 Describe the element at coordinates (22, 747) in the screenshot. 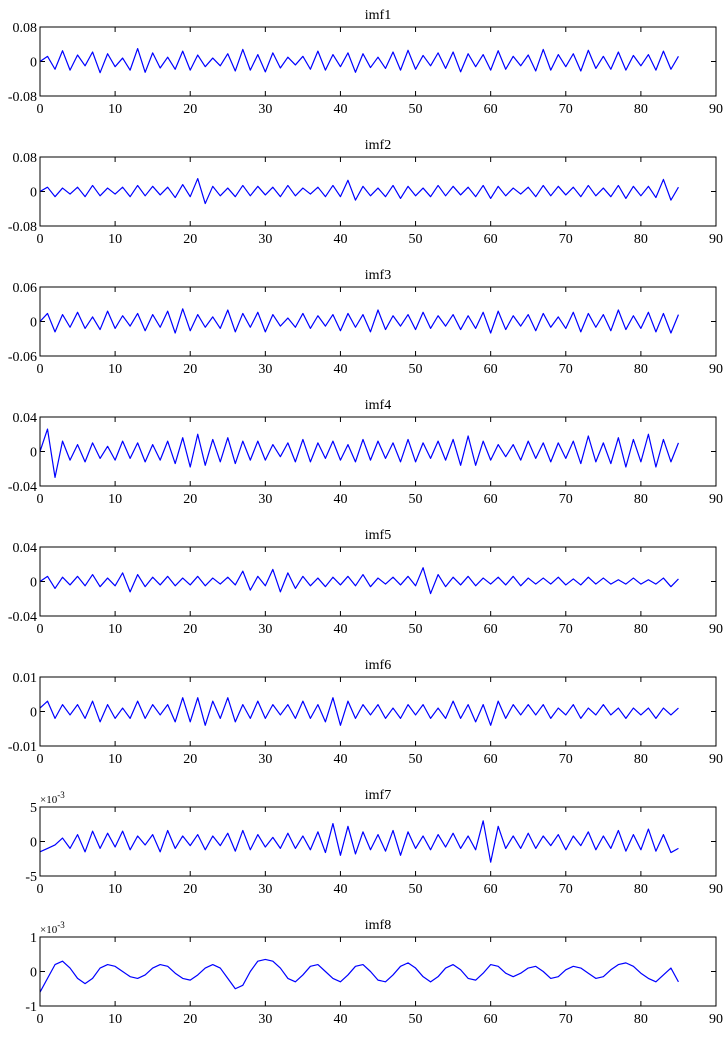

I see `y-tick-label: -0.01` at that location.